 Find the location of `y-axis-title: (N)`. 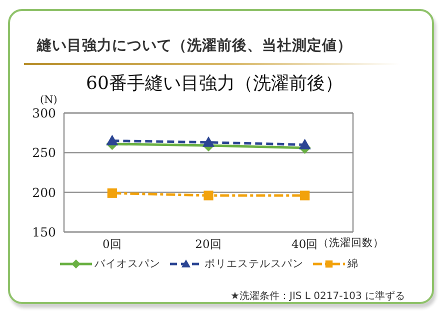

y-axis-title: (N) is located at coordinates (49, 100).